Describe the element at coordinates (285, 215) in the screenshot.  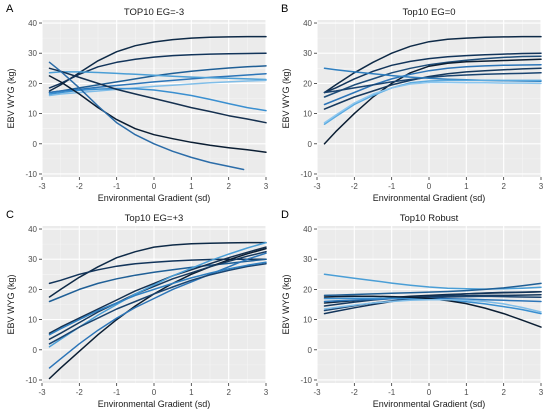
I see `panel-label: D` at that location.